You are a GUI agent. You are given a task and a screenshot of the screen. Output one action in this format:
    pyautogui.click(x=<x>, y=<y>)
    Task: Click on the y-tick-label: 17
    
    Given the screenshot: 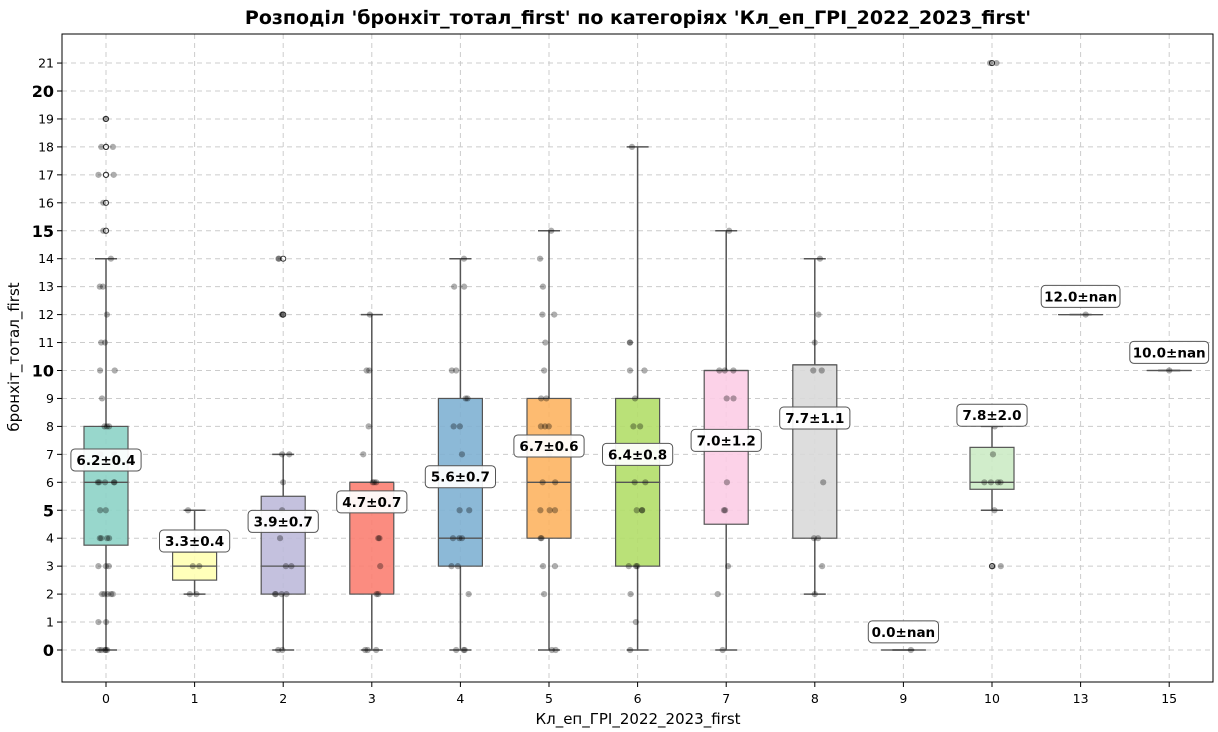 What is the action you would take?
    pyautogui.click(x=46, y=174)
    